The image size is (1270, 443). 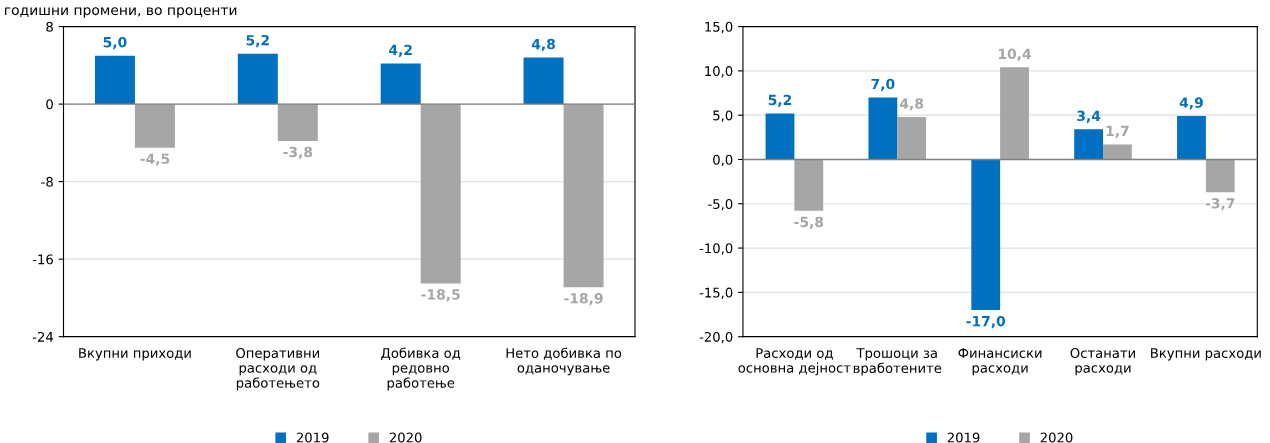 I want to click on data-label: 4,2, so click(x=400, y=50).